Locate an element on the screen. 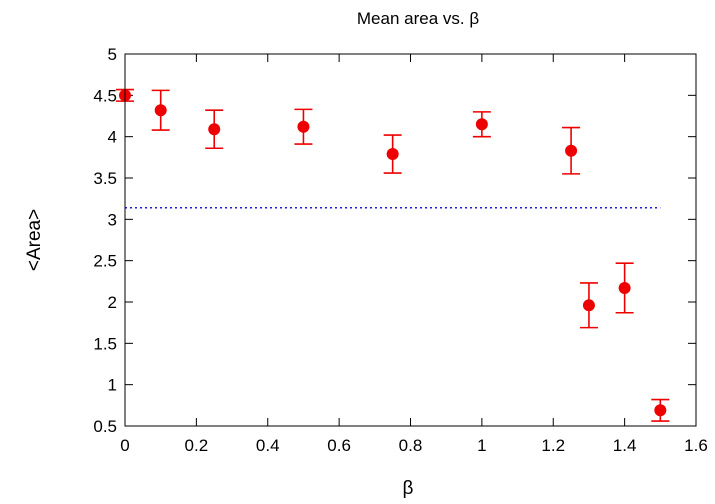 This screenshot has width=715, height=504. x-tick-label: 0.4 is located at coordinates (268, 445).